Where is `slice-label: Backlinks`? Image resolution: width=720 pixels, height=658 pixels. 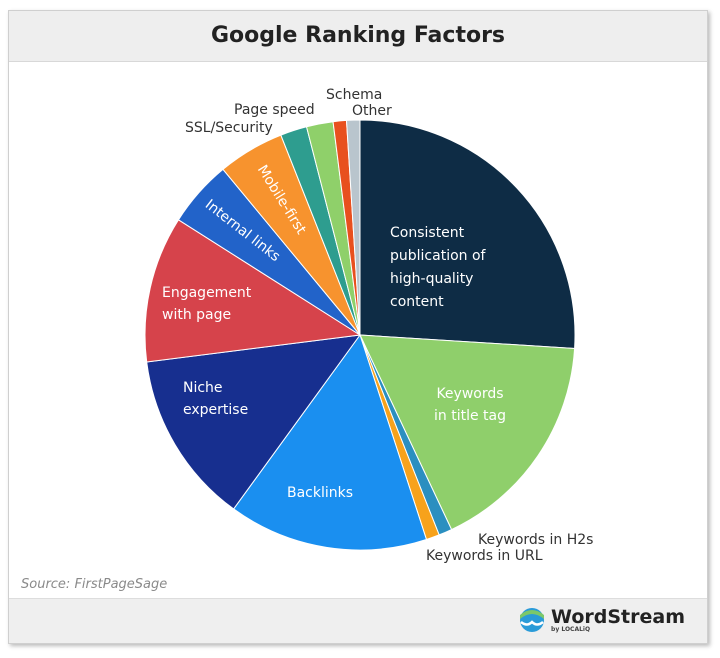
slice-label: Backlinks is located at coordinates (320, 493).